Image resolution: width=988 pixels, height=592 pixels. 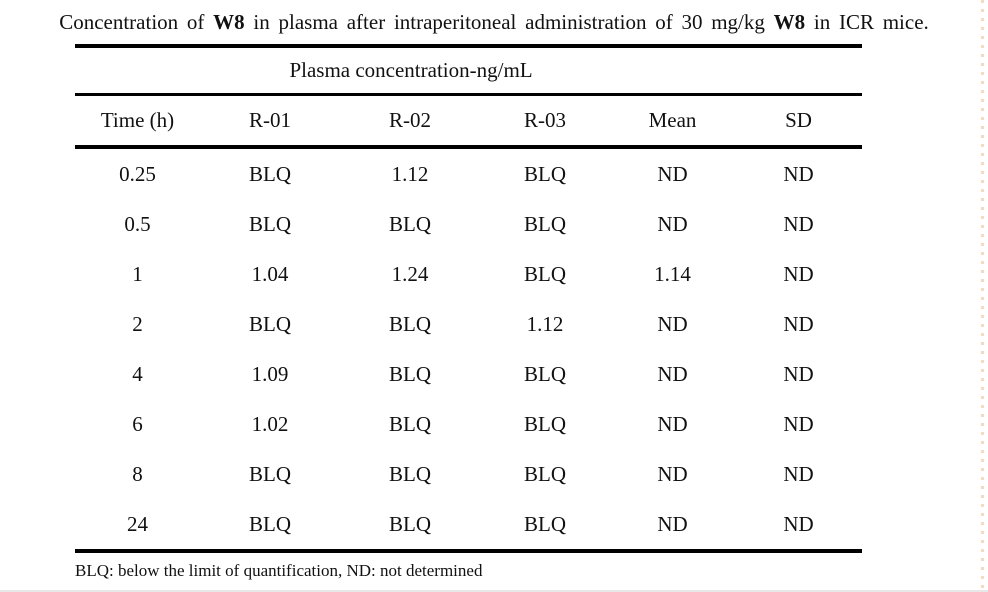 I want to click on table-row: 24 BLQ BLQ BLQ ND ND, so click(x=469, y=526).